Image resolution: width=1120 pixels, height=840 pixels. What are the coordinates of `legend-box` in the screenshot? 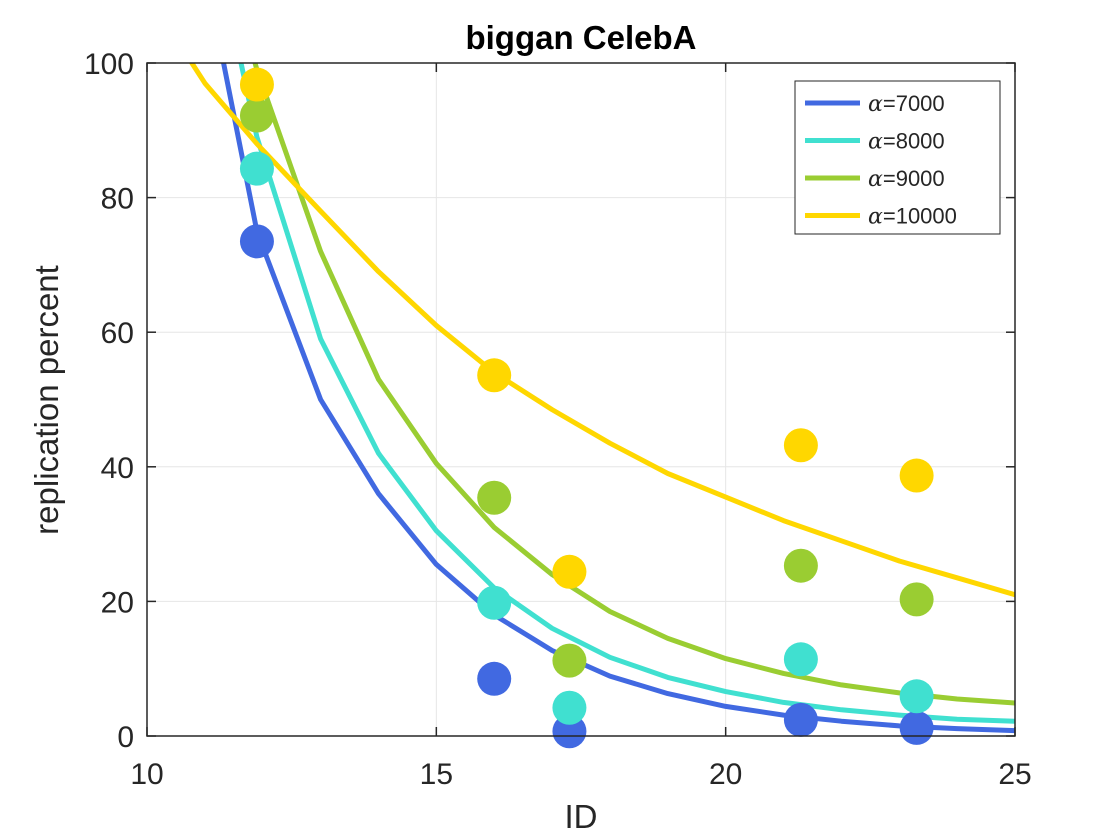 It's located at (897, 157).